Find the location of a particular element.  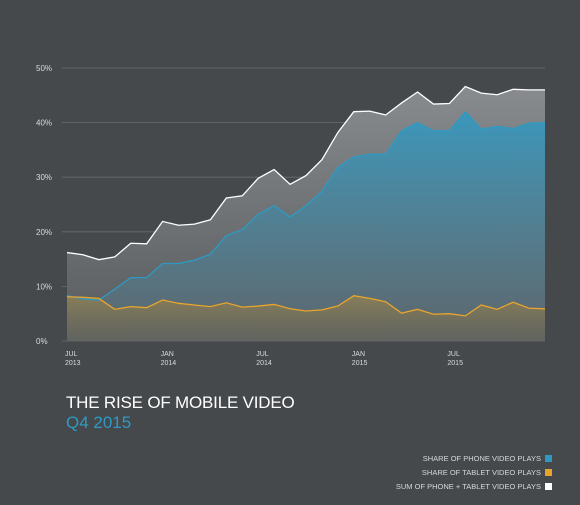

y-tick-label: 20% is located at coordinates (44, 232).